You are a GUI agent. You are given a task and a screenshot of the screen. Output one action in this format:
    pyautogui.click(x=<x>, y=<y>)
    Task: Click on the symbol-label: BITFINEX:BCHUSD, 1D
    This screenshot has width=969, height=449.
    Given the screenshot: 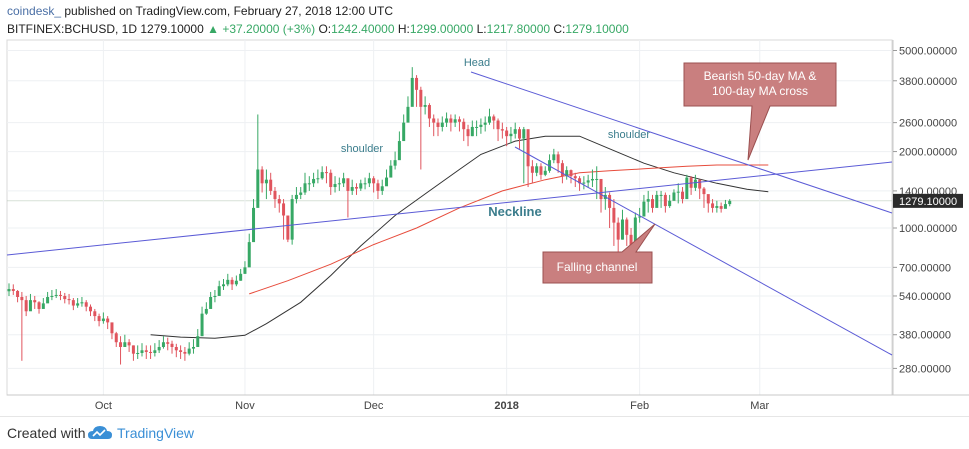 What is the action you would take?
    pyautogui.click(x=72, y=29)
    